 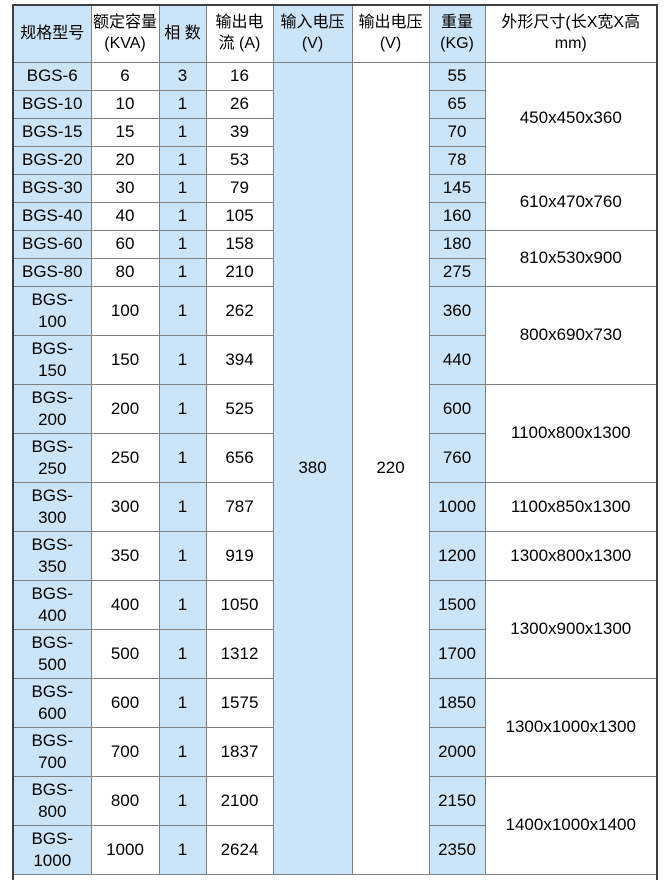 What do you see at coordinates (52, 653) in the screenshot?
I see `model-cell: BGS- 500` at bounding box center [52, 653].